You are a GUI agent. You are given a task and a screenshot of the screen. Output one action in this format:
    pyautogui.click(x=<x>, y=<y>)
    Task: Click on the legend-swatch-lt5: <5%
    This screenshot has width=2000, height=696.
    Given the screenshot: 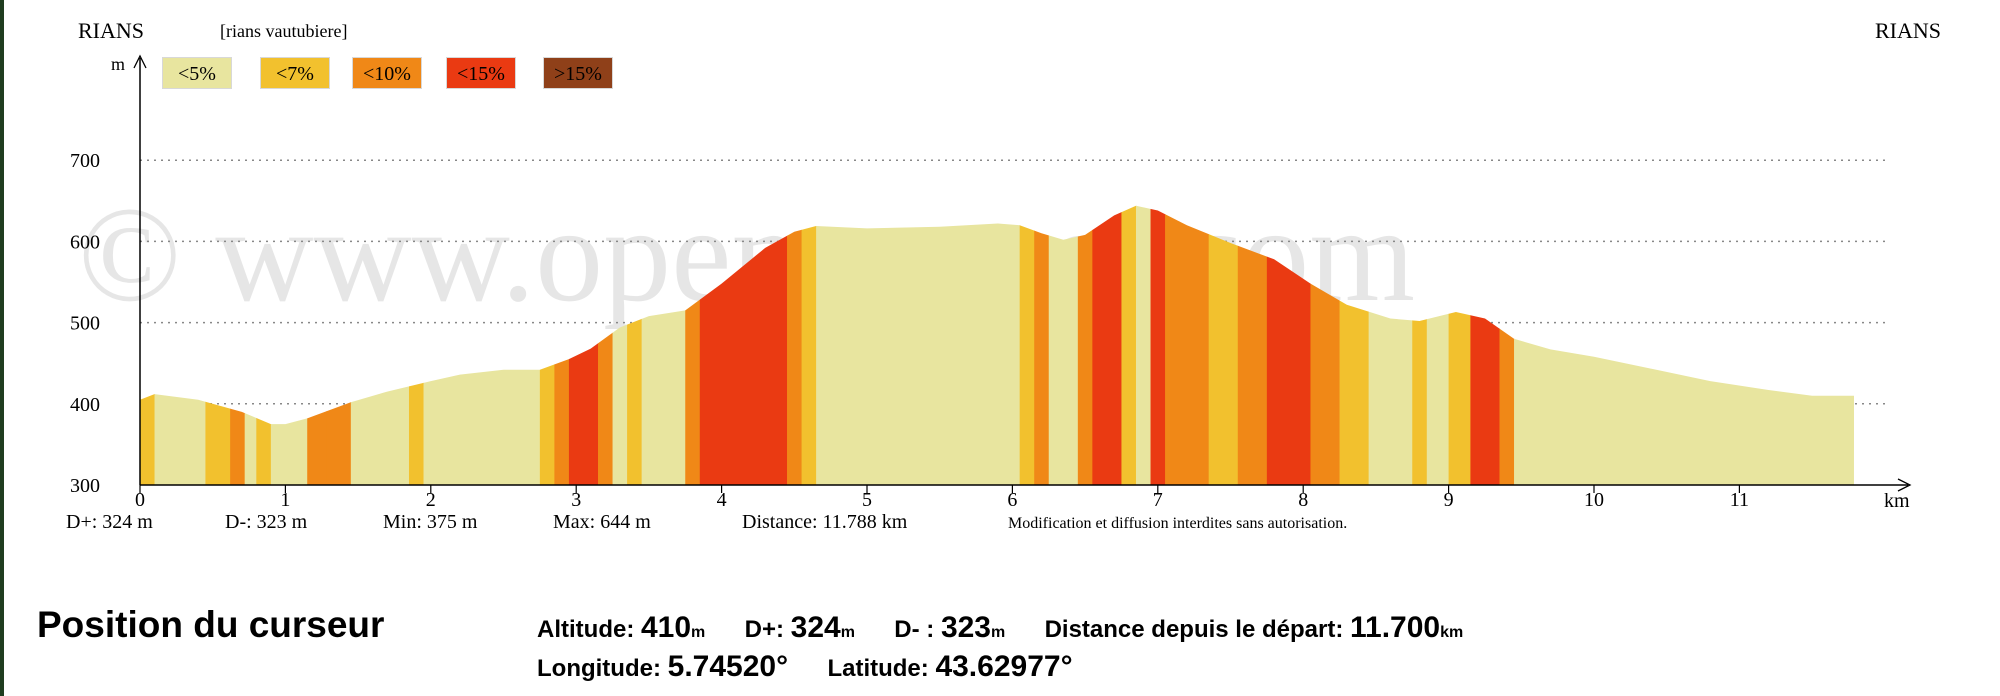 What is the action you would take?
    pyautogui.click(x=197, y=73)
    